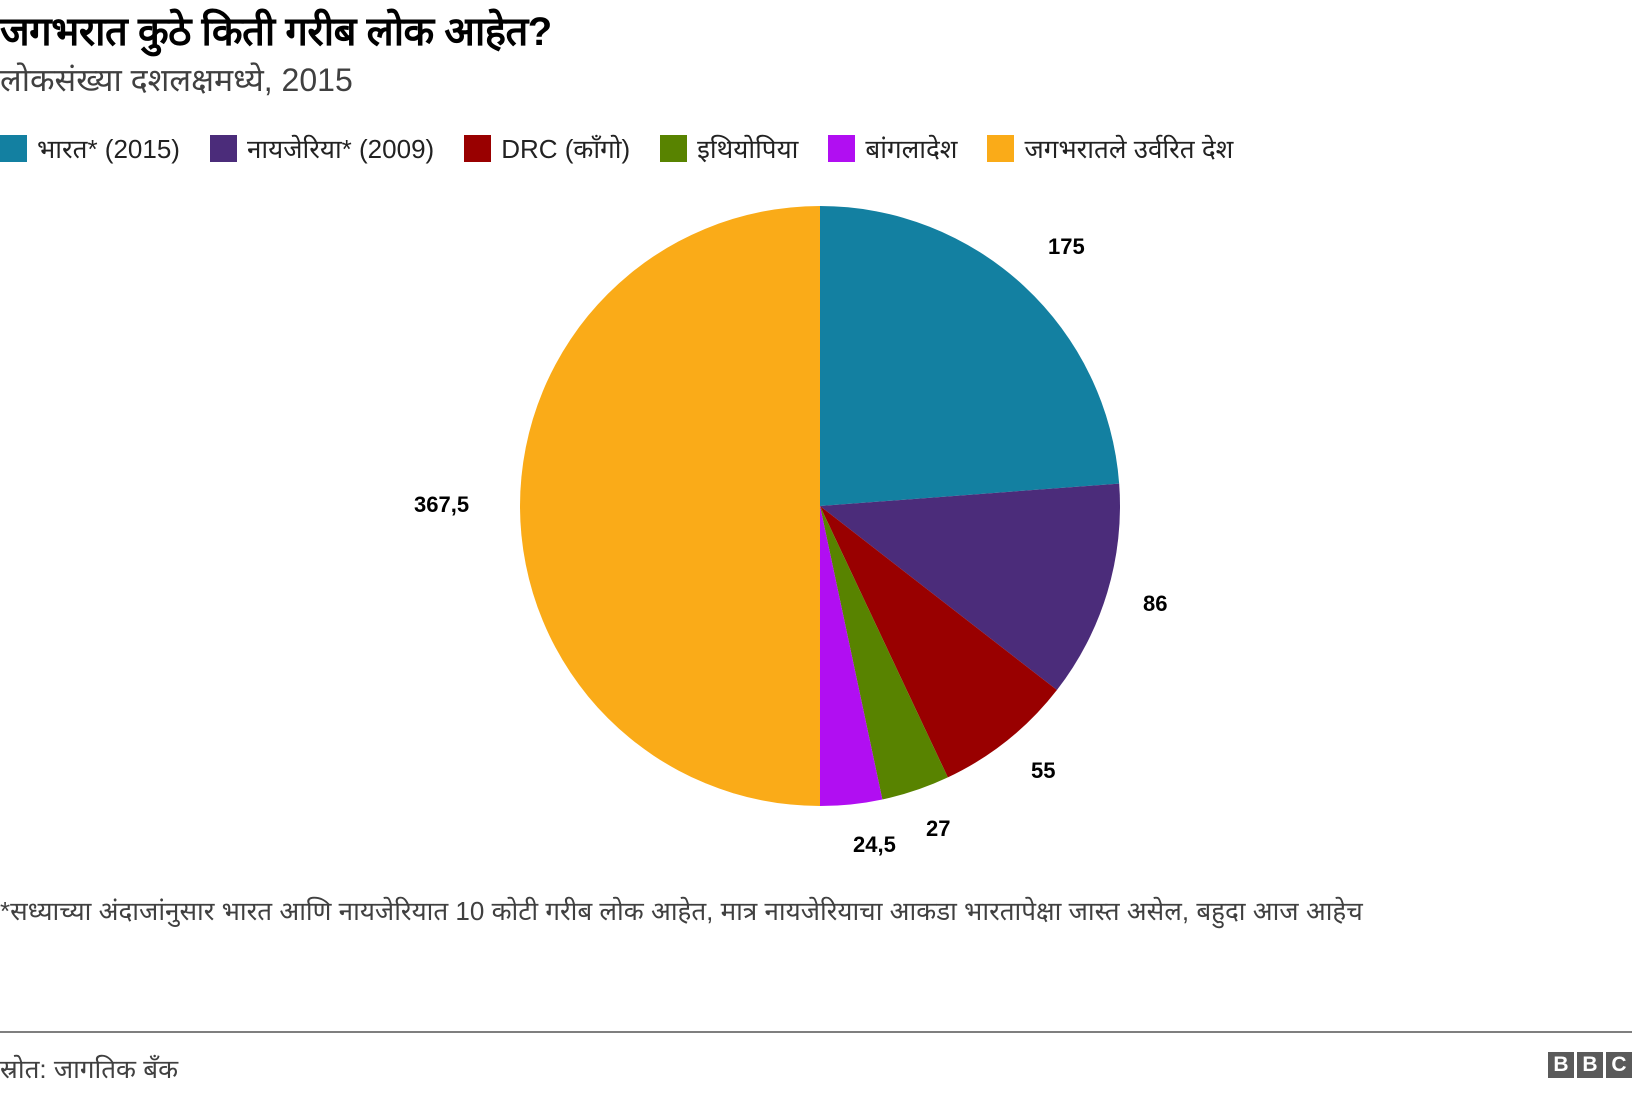  I want to click on pie-slice-rest-of-world, so click(670, 506).